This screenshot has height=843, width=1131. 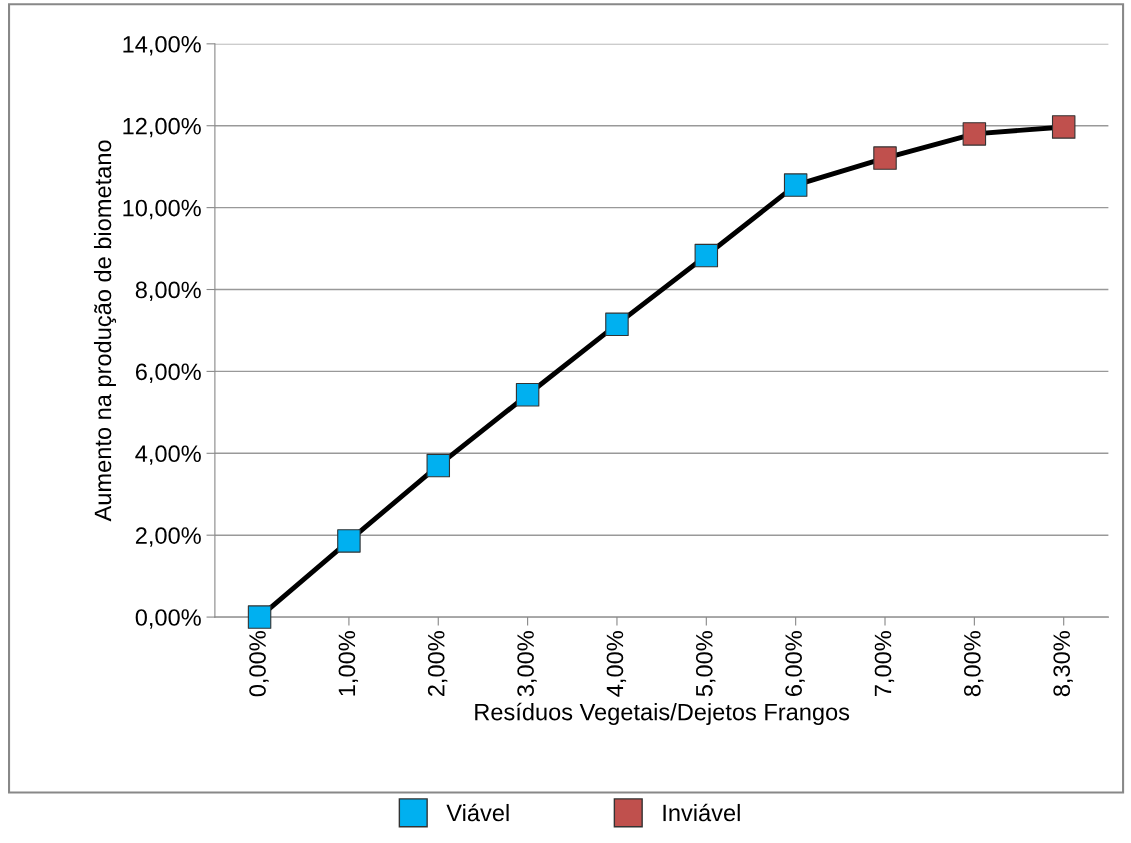 I want to click on y-tick-label: 0,00%, so click(x=168, y=619).